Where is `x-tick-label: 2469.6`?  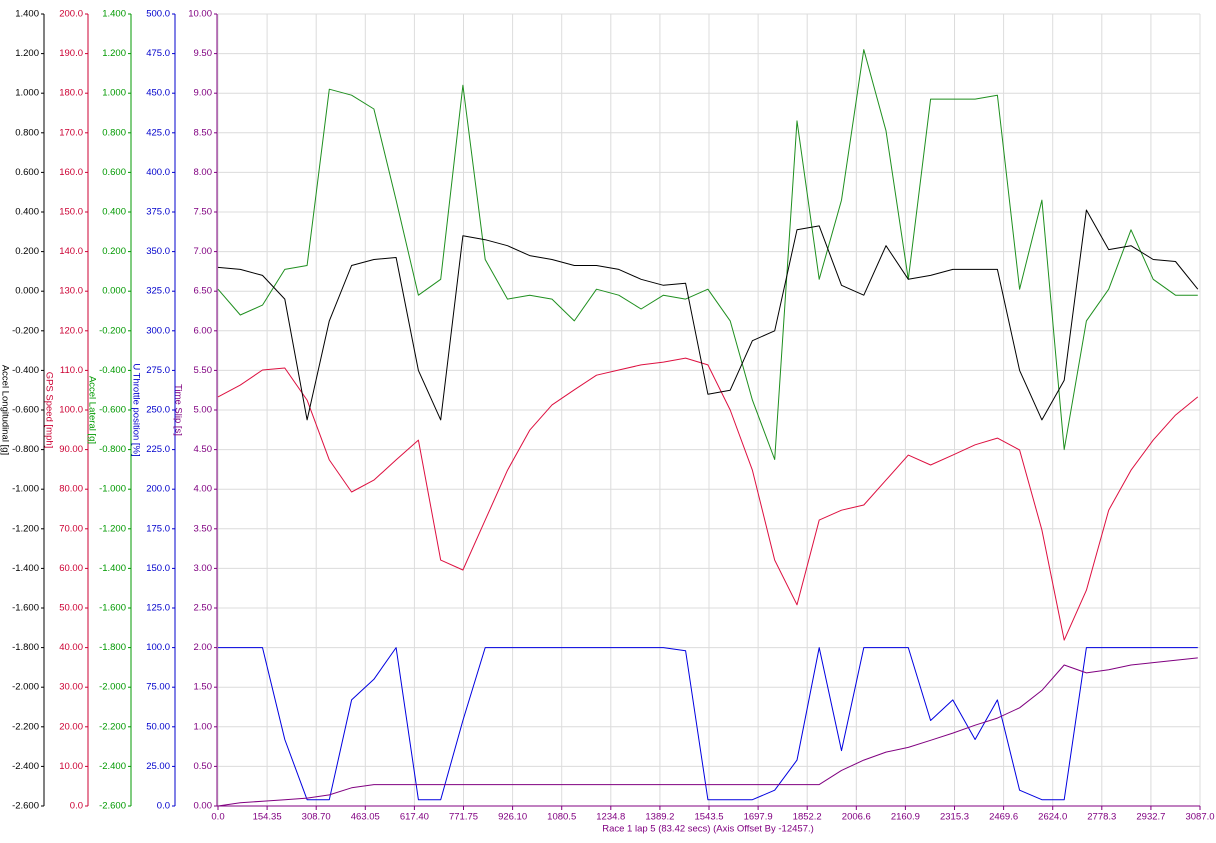 x-tick-label: 2469.6 is located at coordinates (1003, 817).